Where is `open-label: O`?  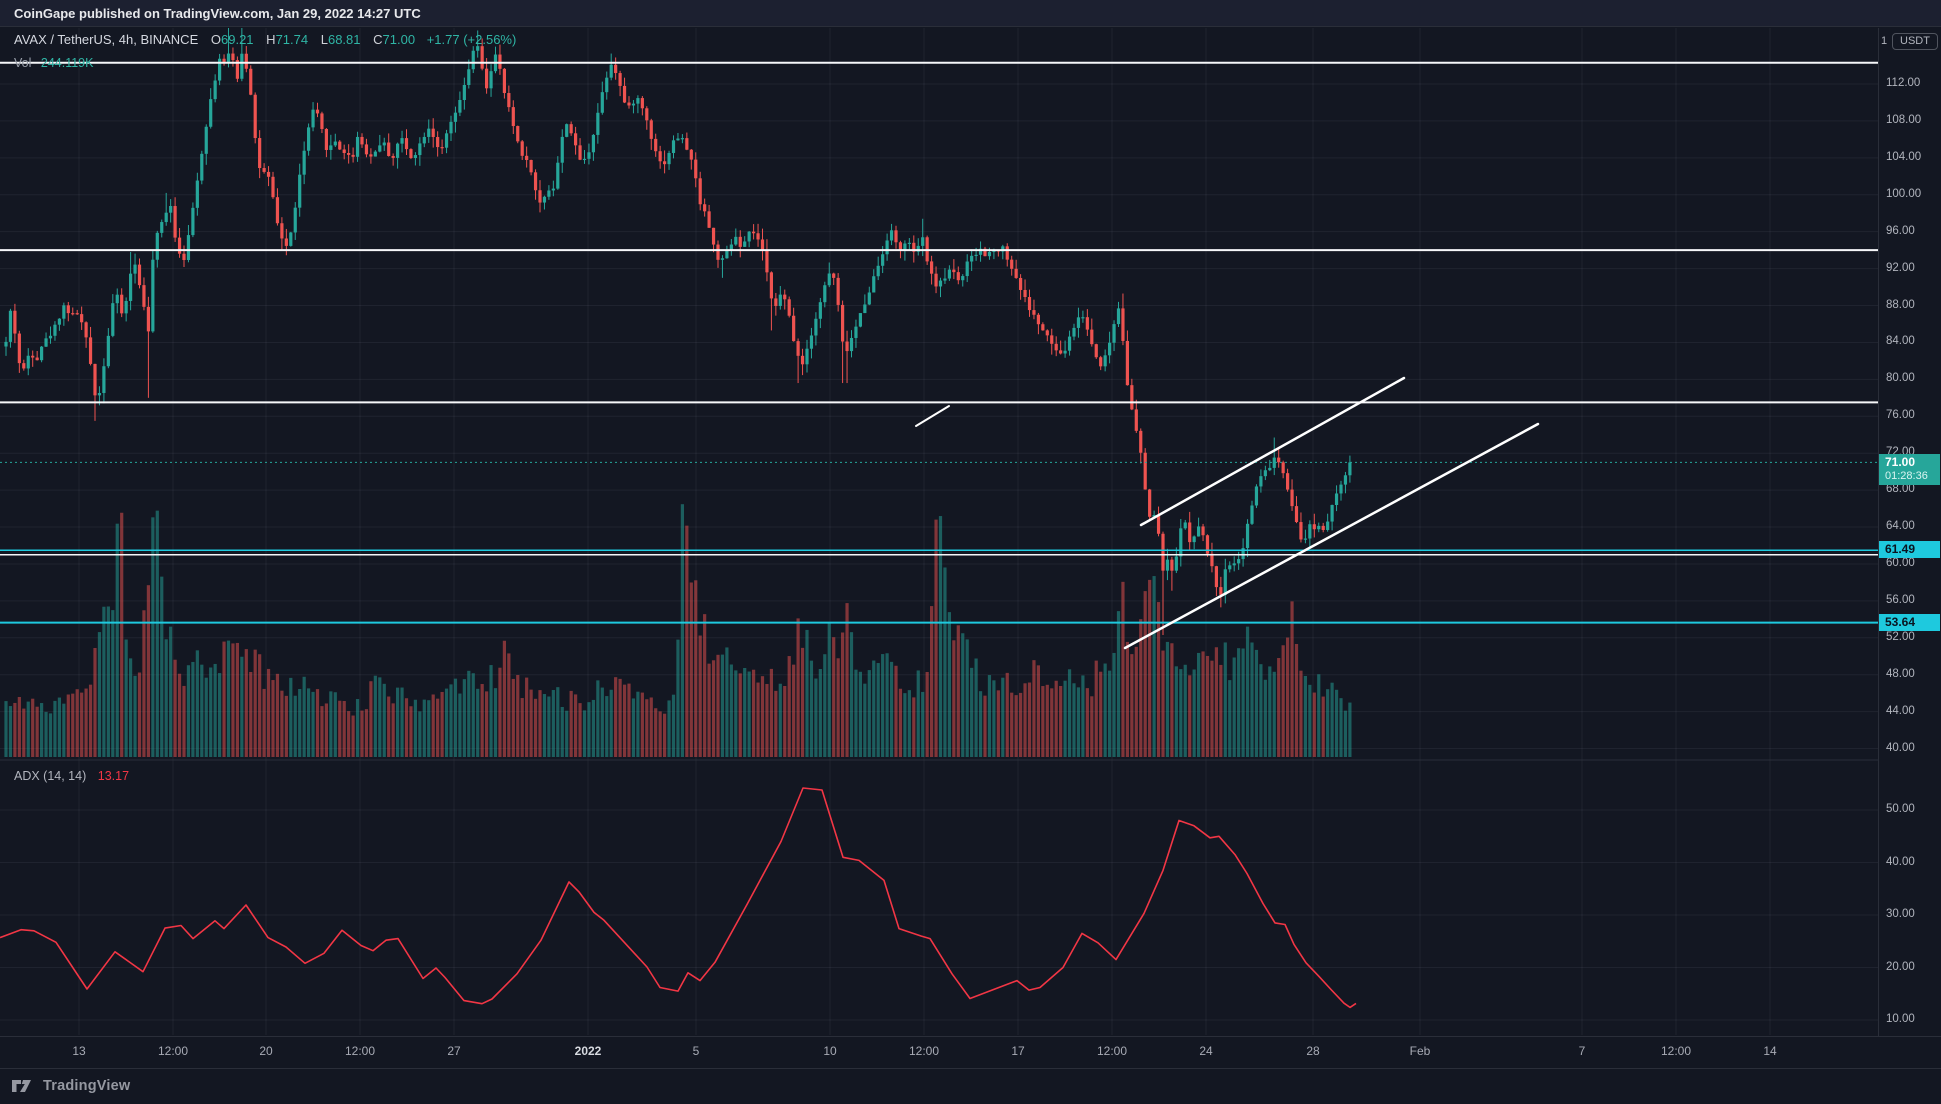 open-label: O is located at coordinates (215, 39).